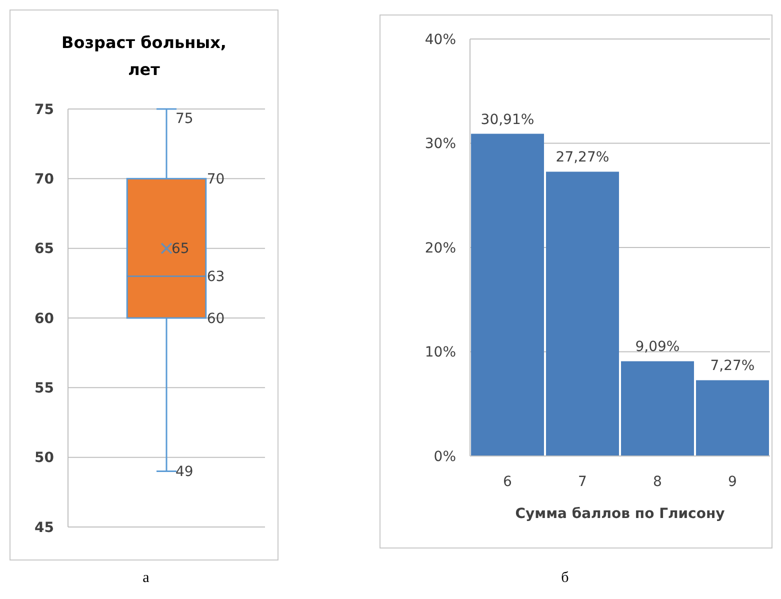 This screenshot has width=781, height=599. Describe the element at coordinates (440, 144) in the screenshot. I see `y-tick-label: 30%` at that location.